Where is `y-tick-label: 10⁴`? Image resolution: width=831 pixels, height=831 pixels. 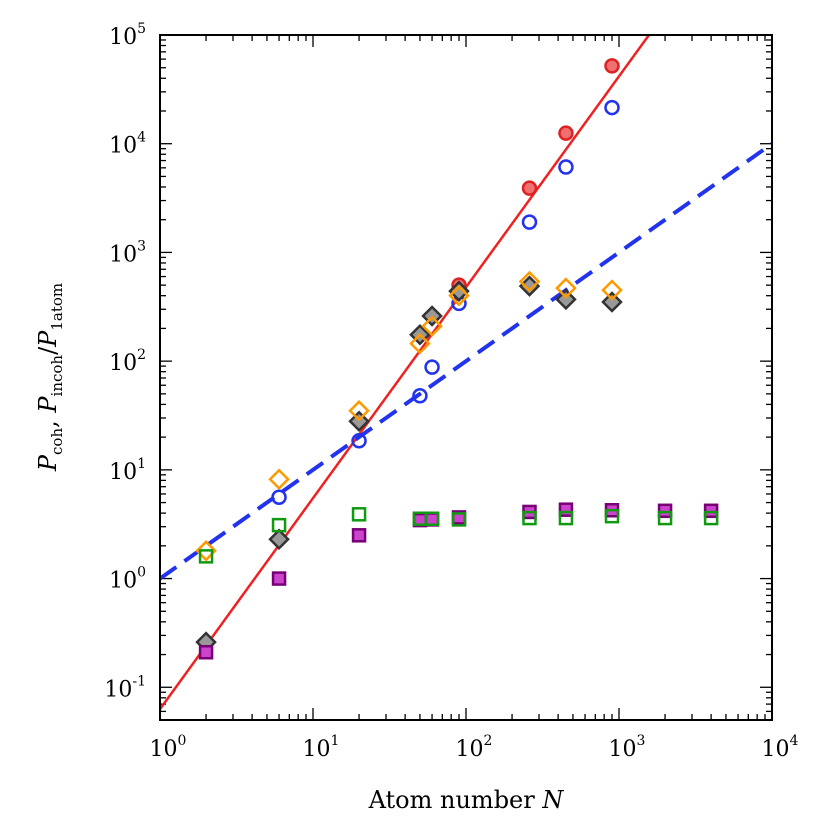
y-tick-label: 10⁴ is located at coordinates (127, 144).